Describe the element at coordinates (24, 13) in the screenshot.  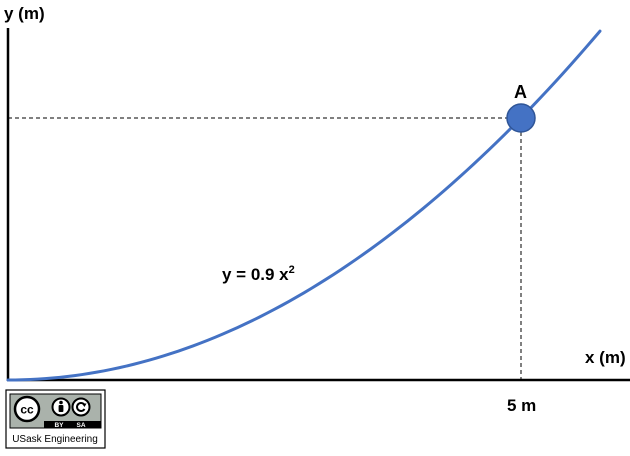
I see `y-axis-label: y (m)` at that location.